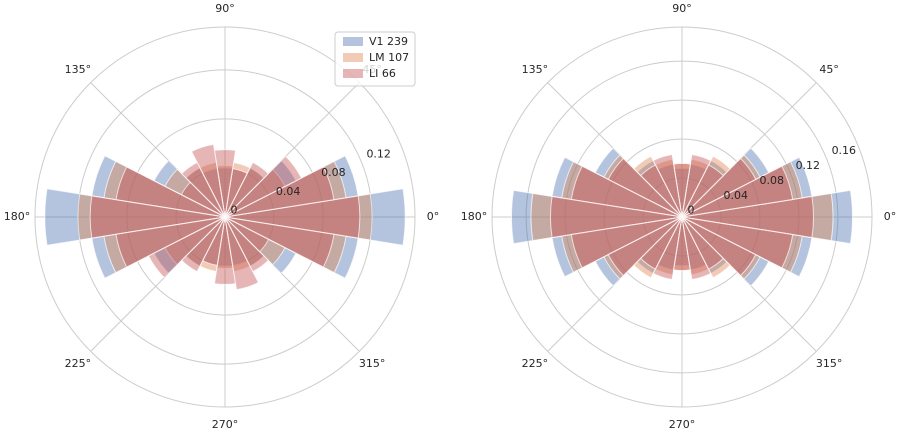  Describe the element at coordinates (388, 41) in the screenshot. I see `legend-label: V1 239` at that location.